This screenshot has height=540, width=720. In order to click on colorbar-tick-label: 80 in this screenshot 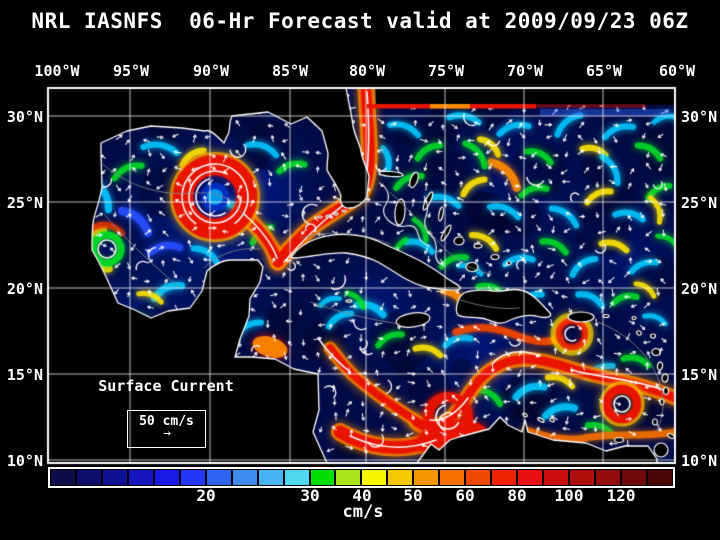, I will do `click(517, 495)`.